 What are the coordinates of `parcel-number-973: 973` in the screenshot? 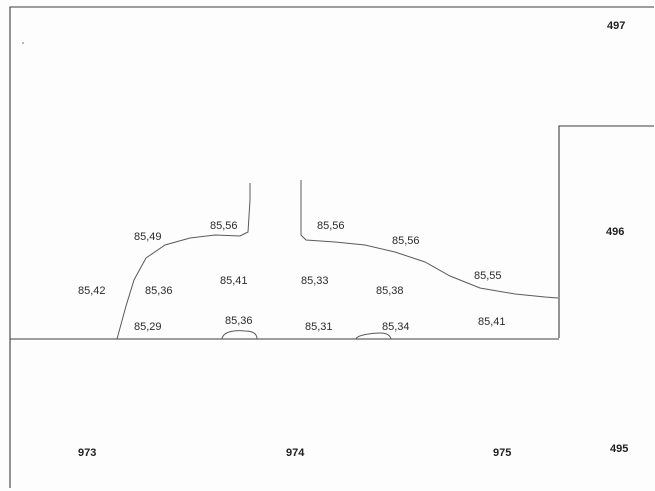 It's located at (87, 453).